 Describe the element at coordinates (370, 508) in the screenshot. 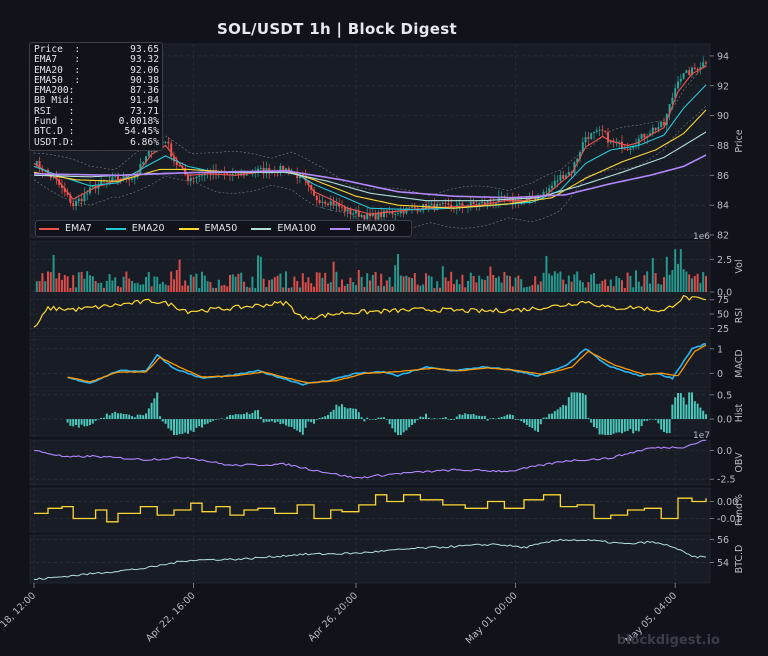

I see `line-funding` at that location.